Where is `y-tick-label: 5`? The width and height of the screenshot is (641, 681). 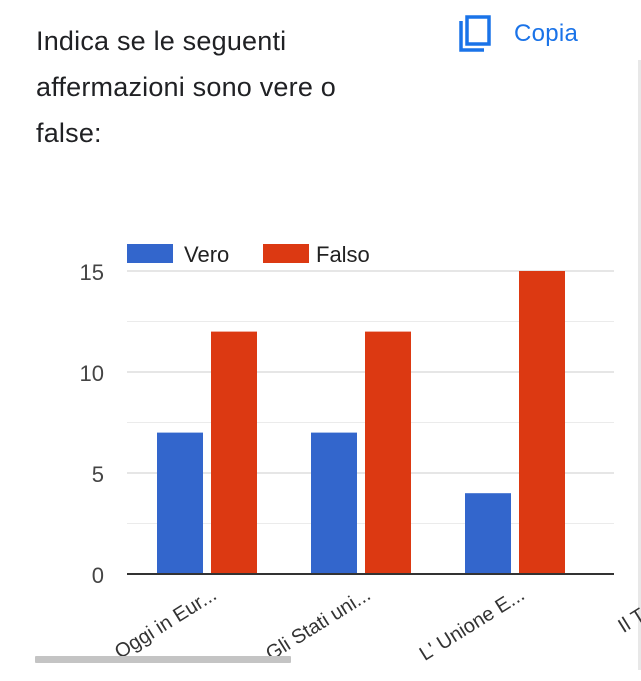 y-tick-label: 5 is located at coordinates (98, 474).